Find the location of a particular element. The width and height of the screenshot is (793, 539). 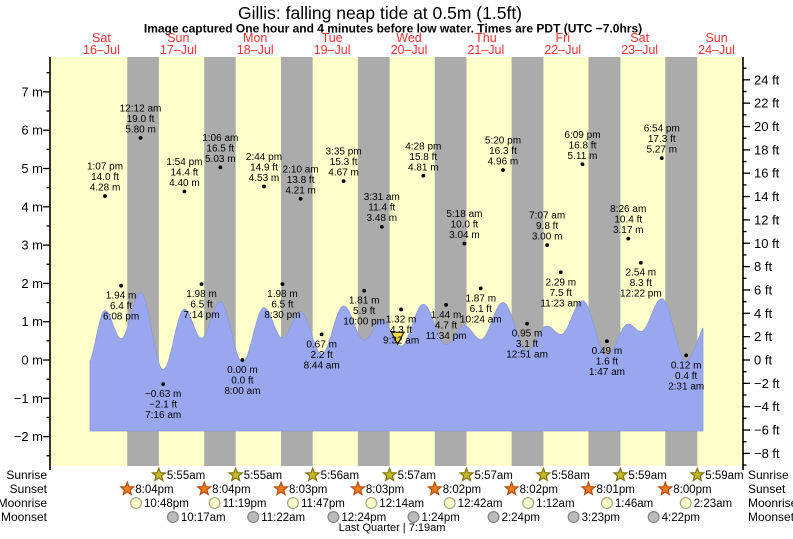

day-label-date: 19–Jul is located at coordinates (332, 50).